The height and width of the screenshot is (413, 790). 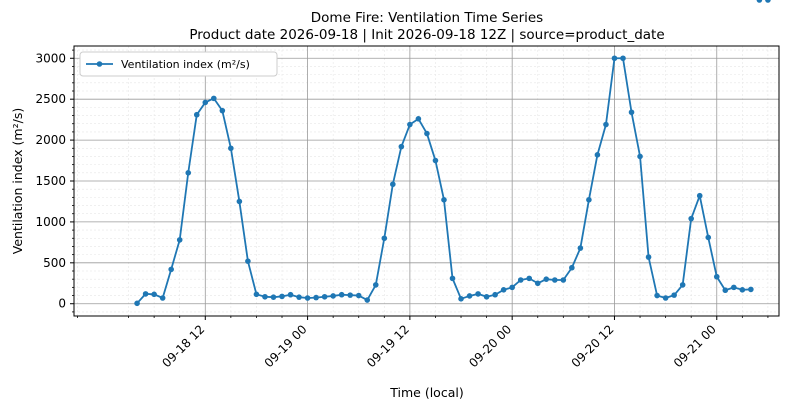 I want to click on x-axis-label: Time (local), so click(x=426, y=392).